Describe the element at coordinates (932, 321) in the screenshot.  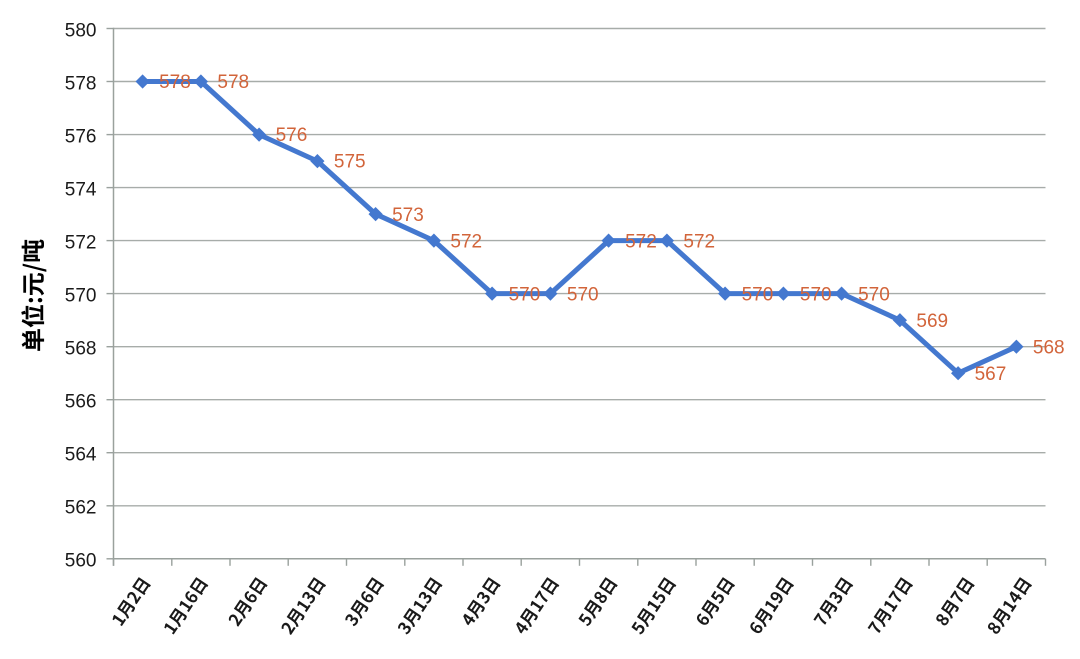
I see `svg-text: 569` at that location.